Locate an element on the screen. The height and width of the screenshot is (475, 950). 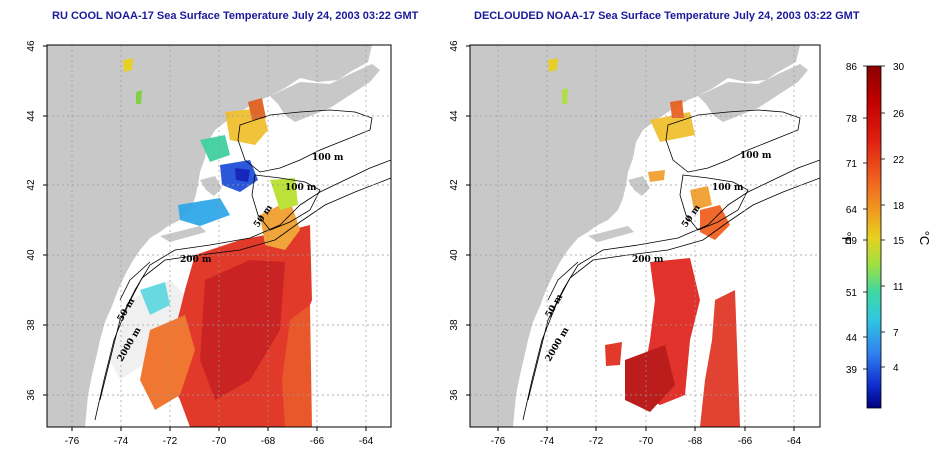
right-lat-label: 44 is located at coordinates (454, 116).